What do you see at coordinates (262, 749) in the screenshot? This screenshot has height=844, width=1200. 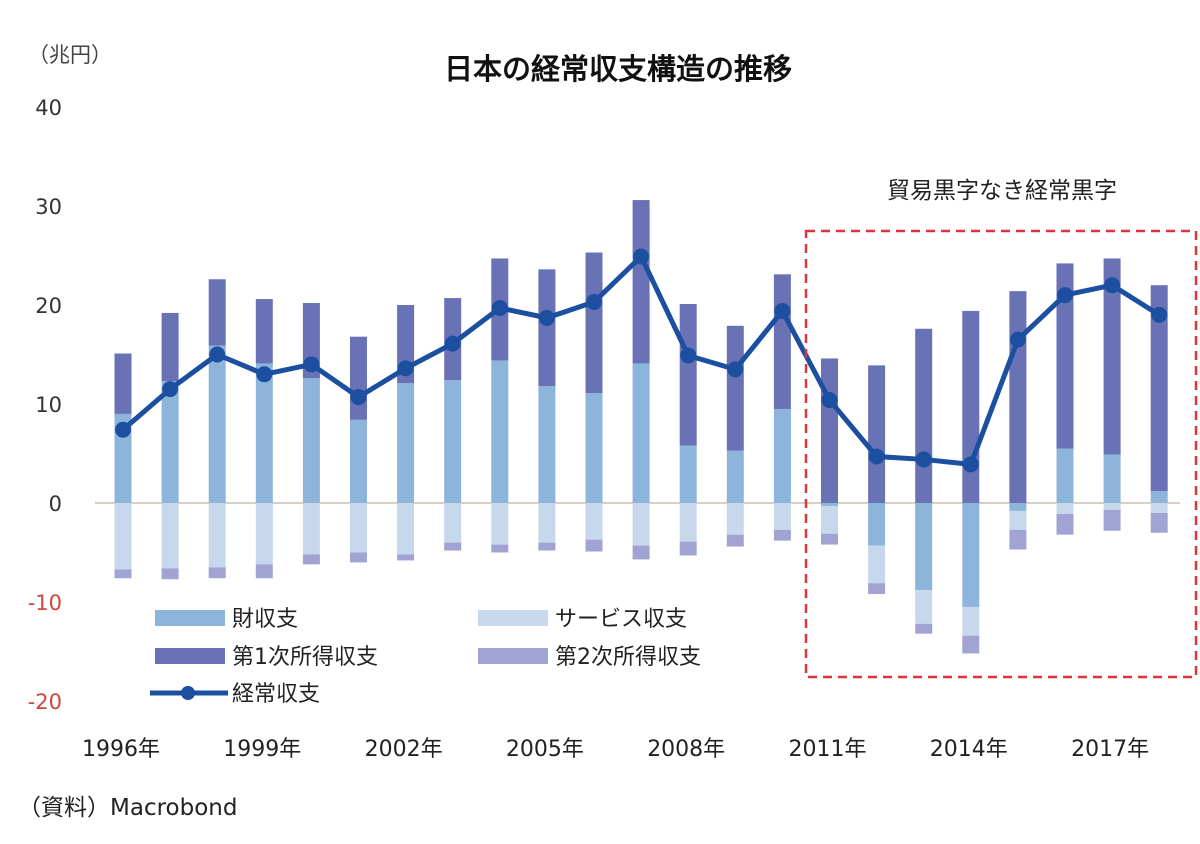 I see `x-tick-label: 1999年` at bounding box center [262, 749].